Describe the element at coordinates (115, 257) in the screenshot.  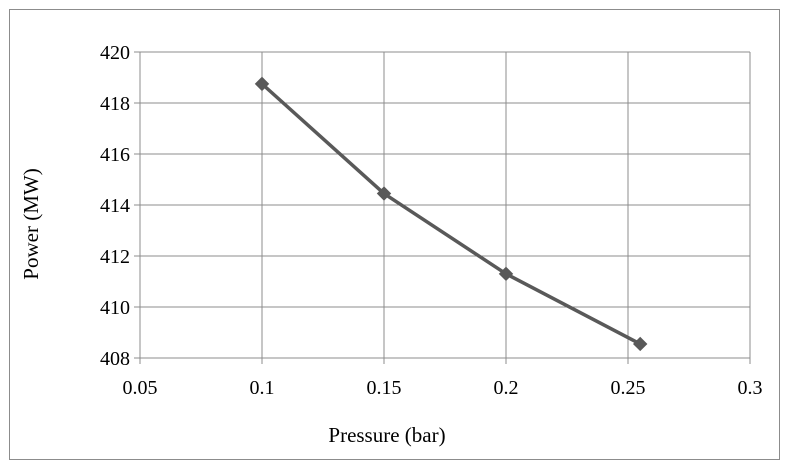
I see `y-tick-label: 412` at that location.